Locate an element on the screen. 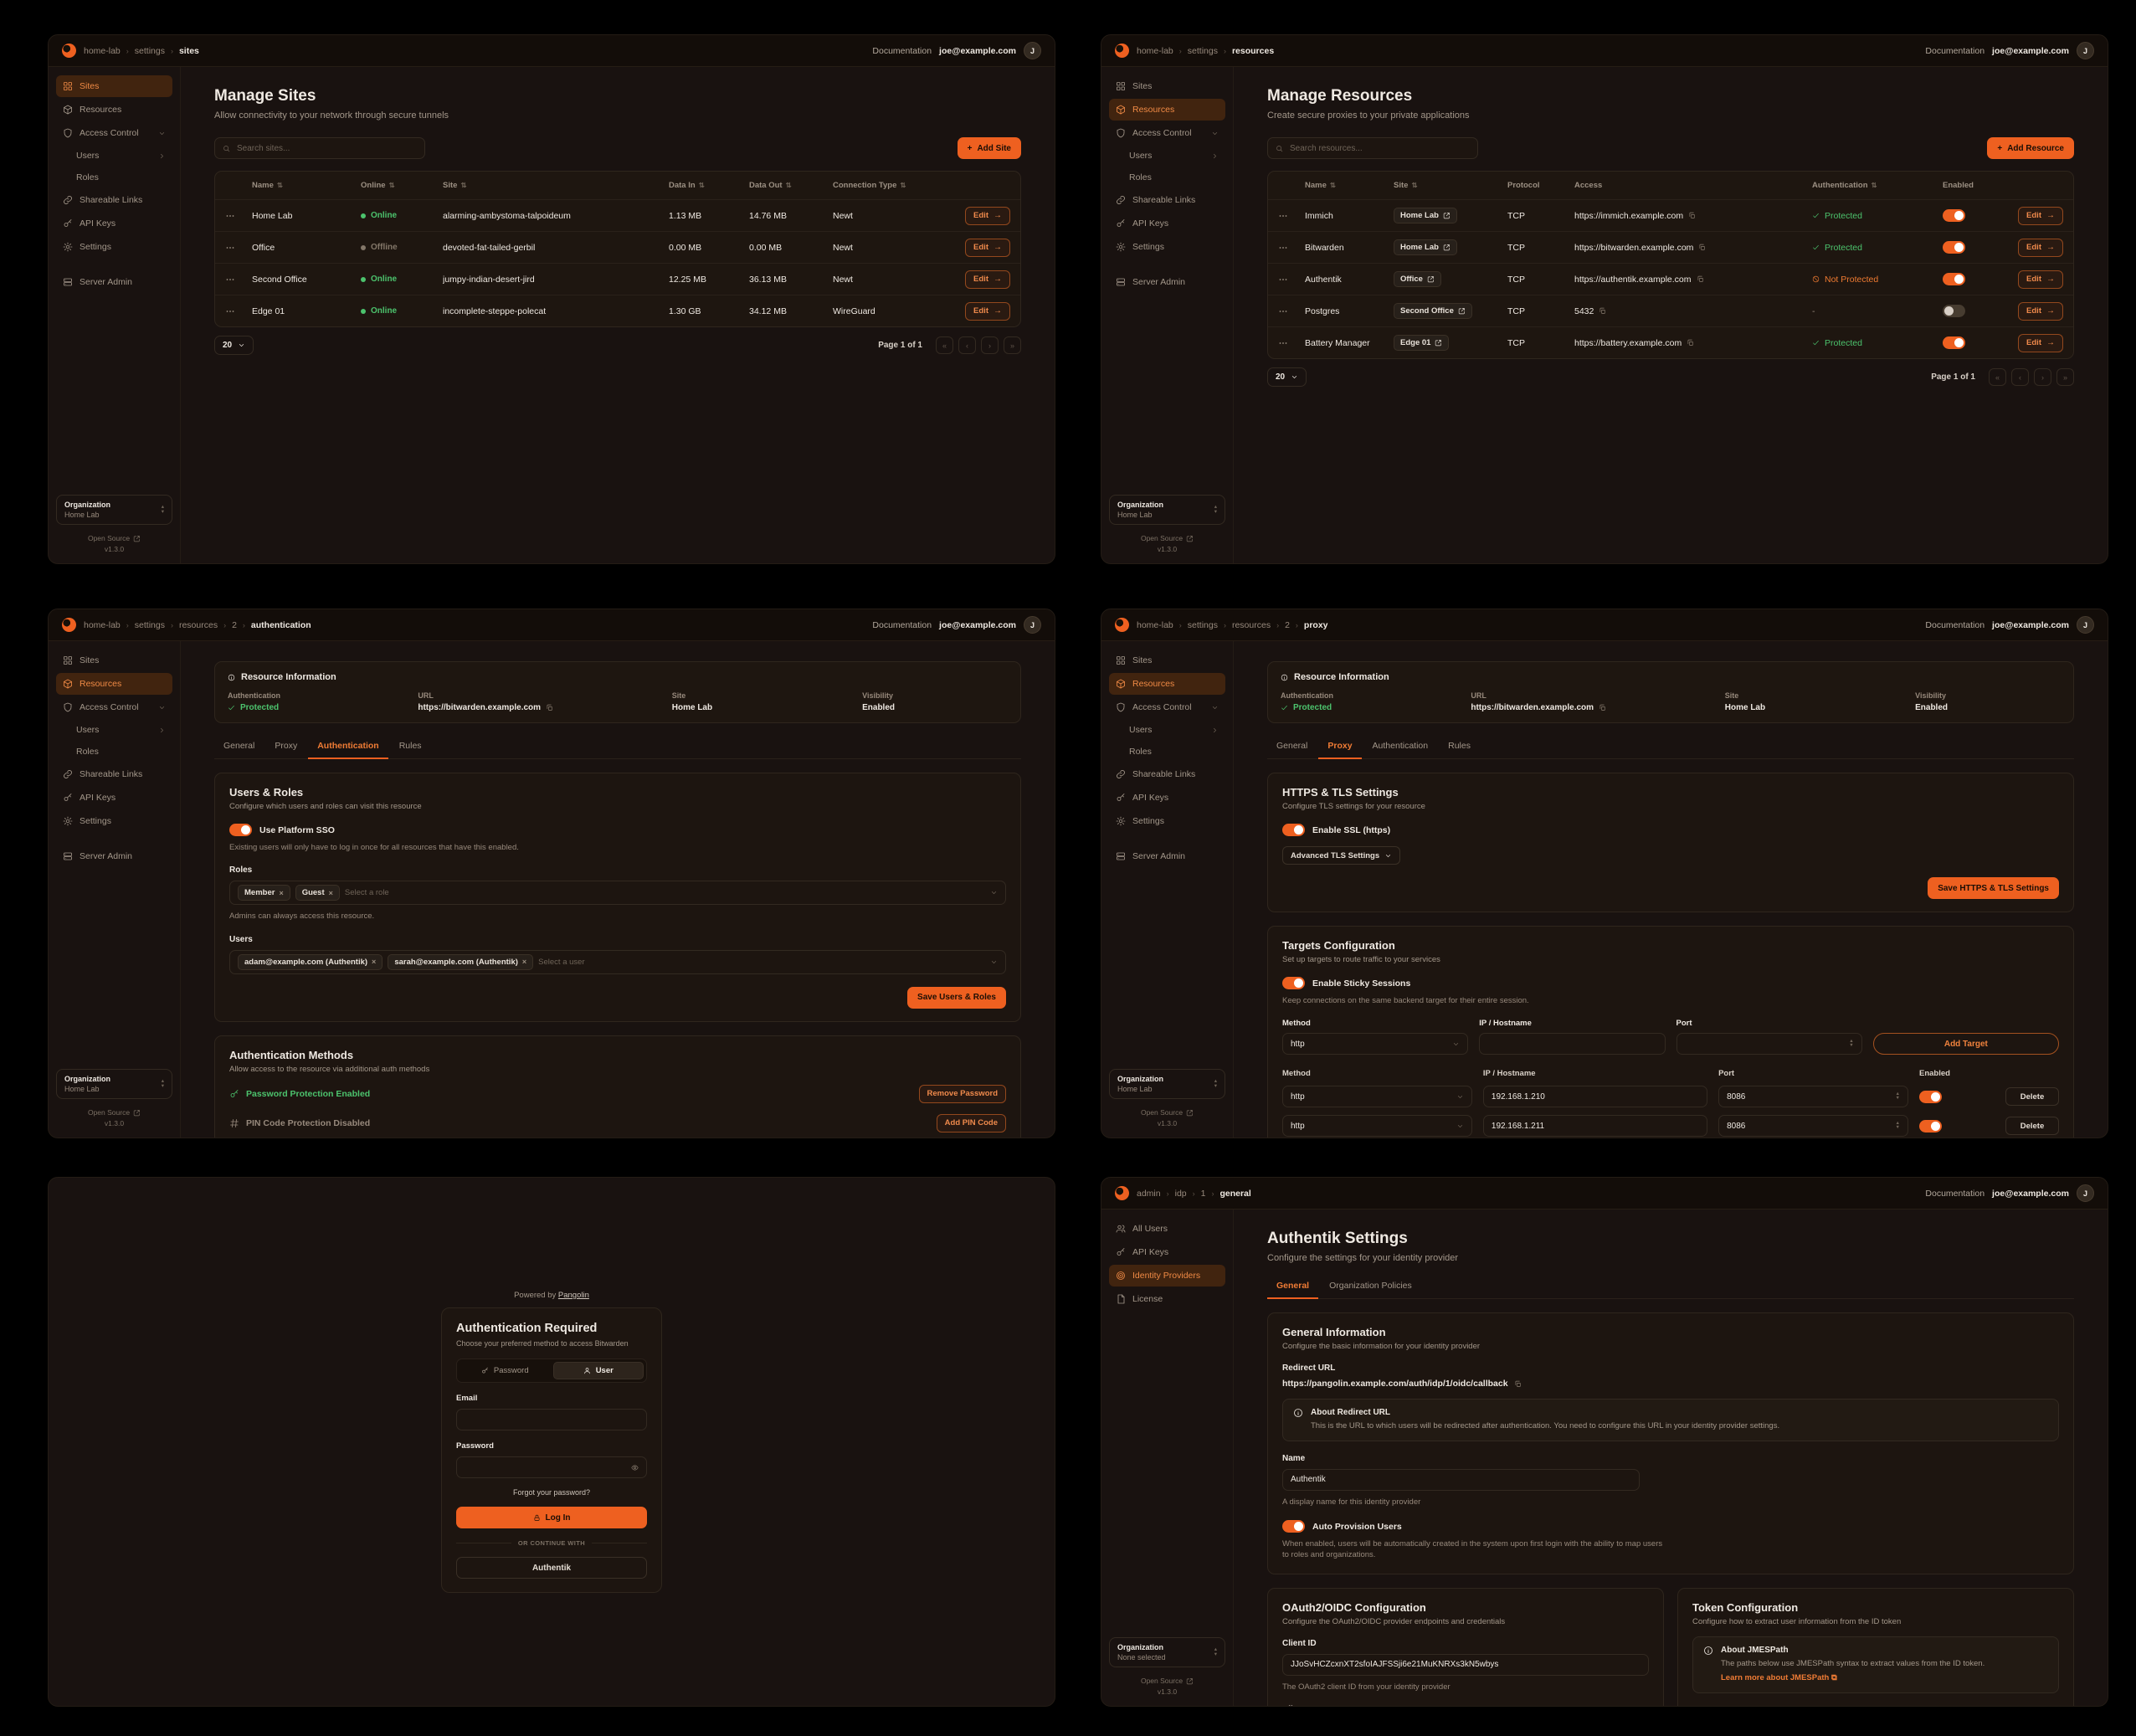 The width and height of the screenshot is (2136, 1736). jmespath-link: Learn more about JMESPath ⧉ is located at coordinates (1779, 1678).